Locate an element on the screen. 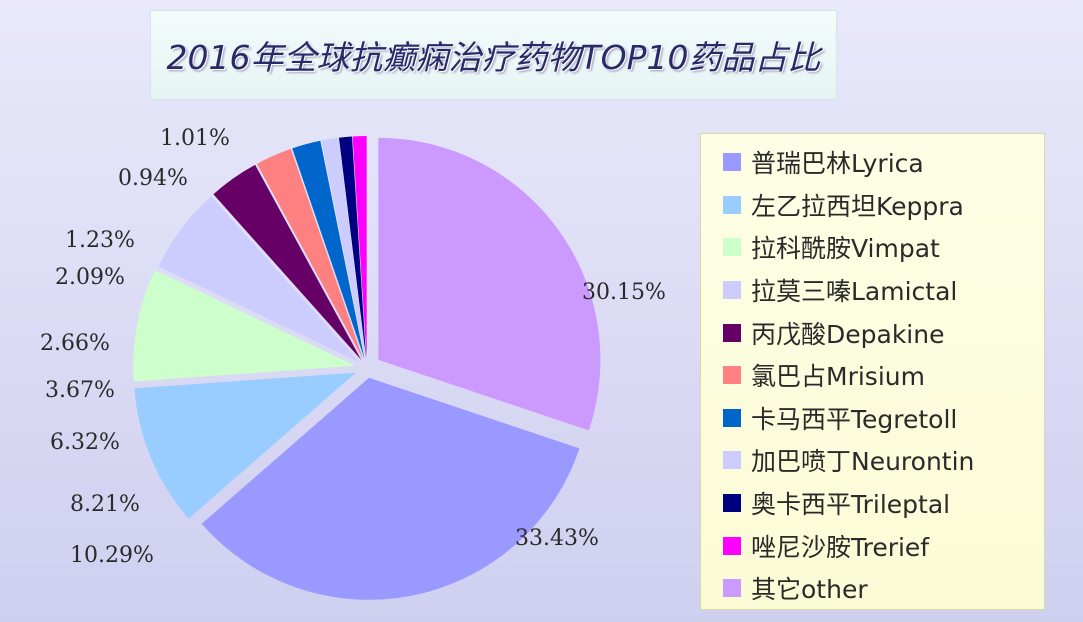  slice-percent-label: 8.21% is located at coordinates (105, 504).